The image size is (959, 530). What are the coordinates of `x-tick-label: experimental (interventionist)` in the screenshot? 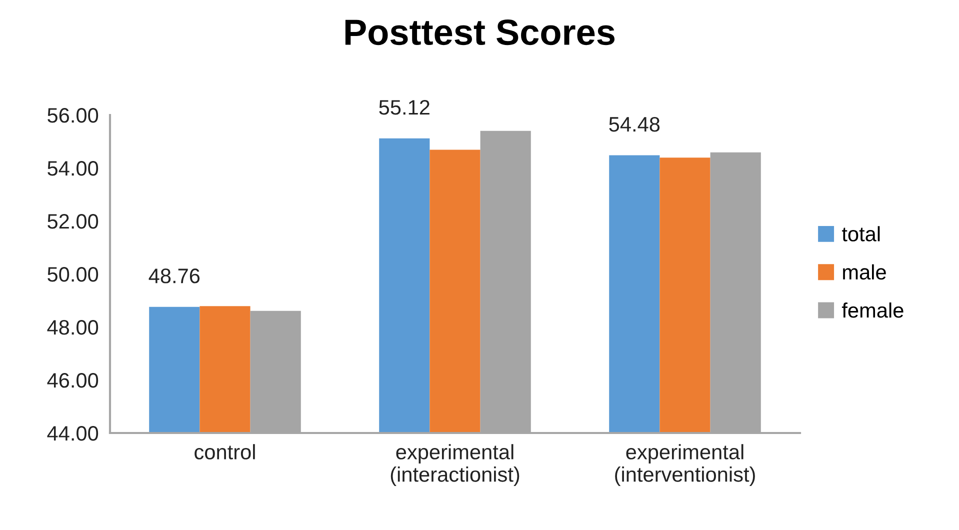 It's located at (685, 465).